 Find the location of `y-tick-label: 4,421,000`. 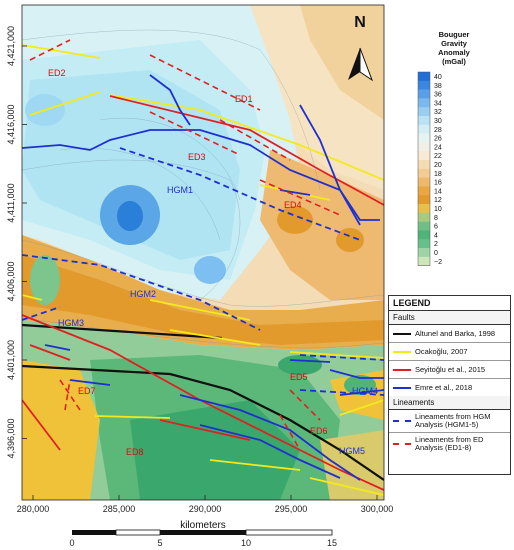

y-tick-label: 4,421,000 is located at coordinates (11, 46).